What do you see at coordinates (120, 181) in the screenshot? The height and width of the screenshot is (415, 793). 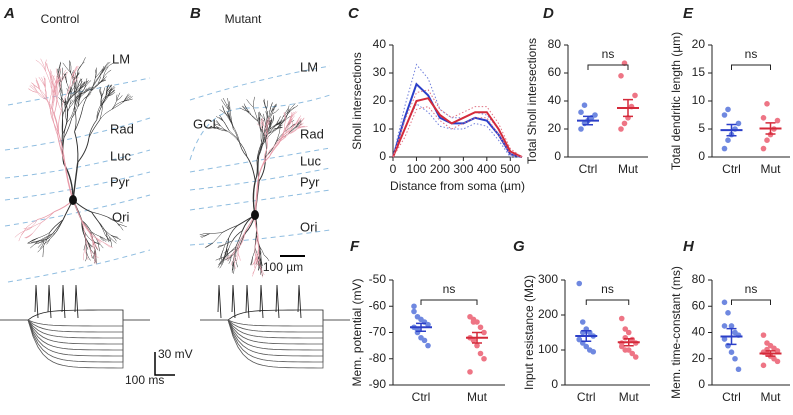 I see `layer-label: Pyr` at bounding box center [120, 181].